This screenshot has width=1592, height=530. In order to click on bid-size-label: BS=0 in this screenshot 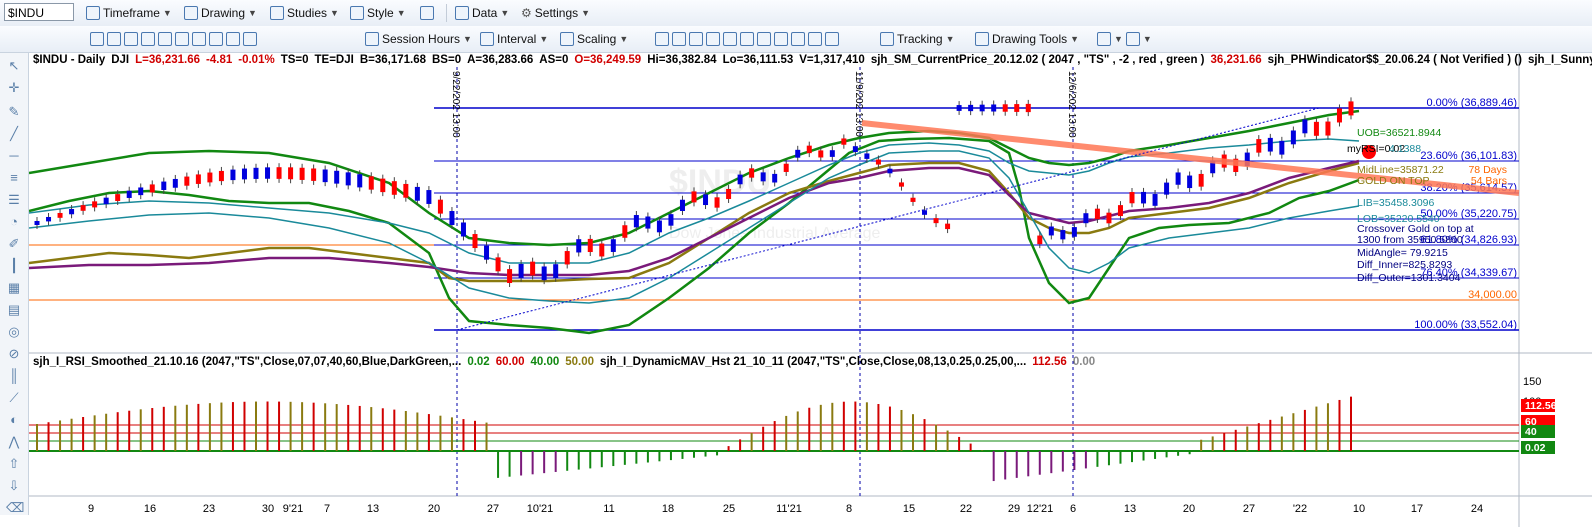, I will do `click(447, 60)`.